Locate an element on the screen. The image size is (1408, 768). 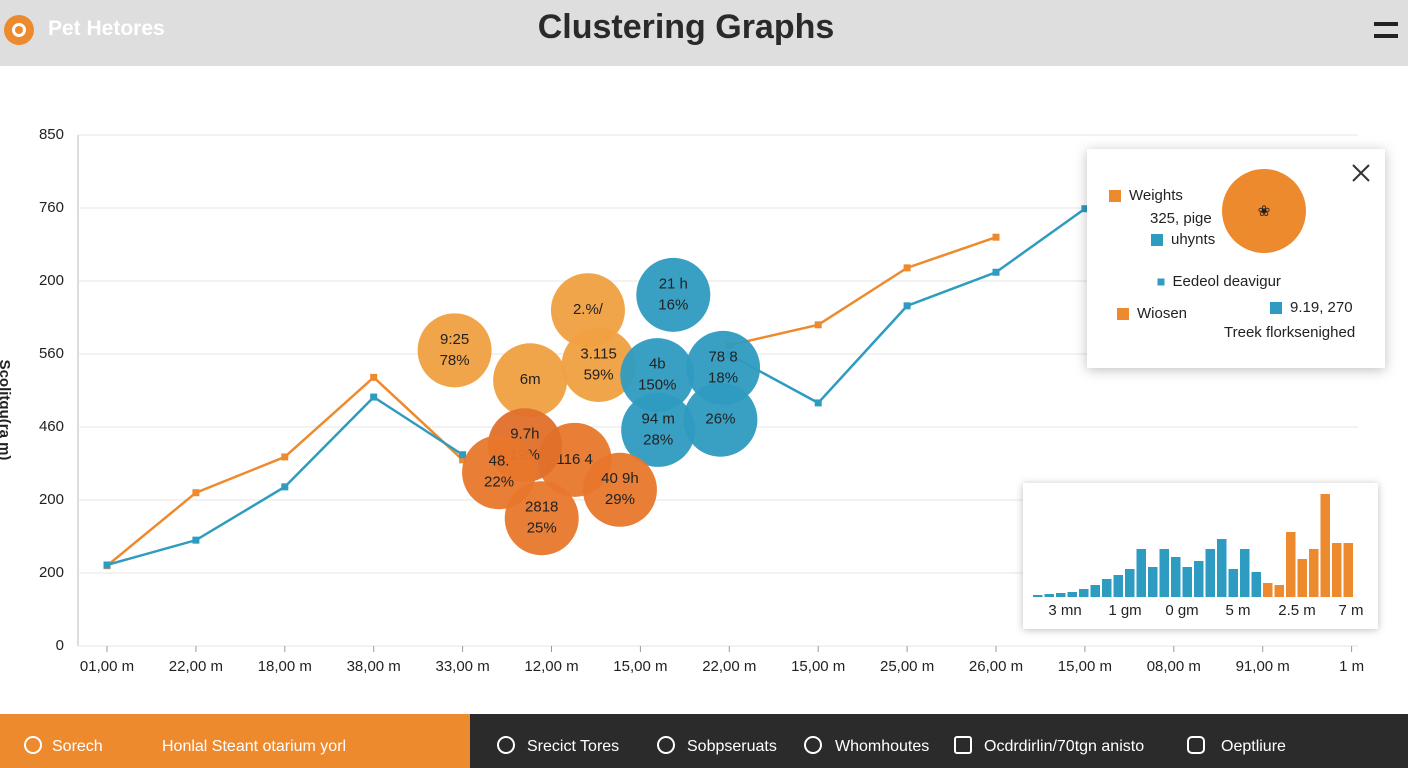
bubble-label: 4b is located at coordinates (657, 364).